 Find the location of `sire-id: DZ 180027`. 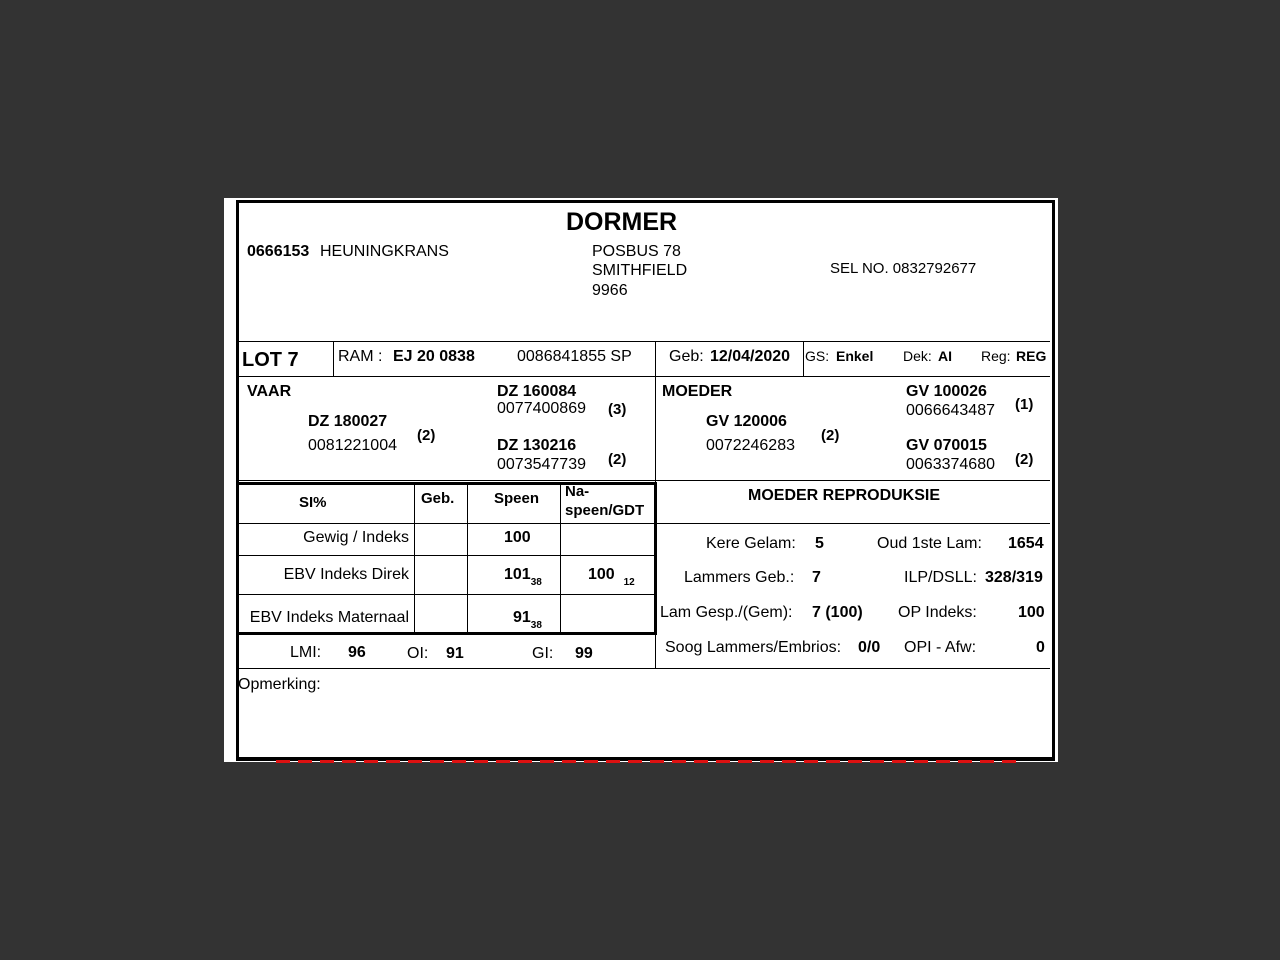

sire-id: DZ 180027 is located at coordinates (348, 421).